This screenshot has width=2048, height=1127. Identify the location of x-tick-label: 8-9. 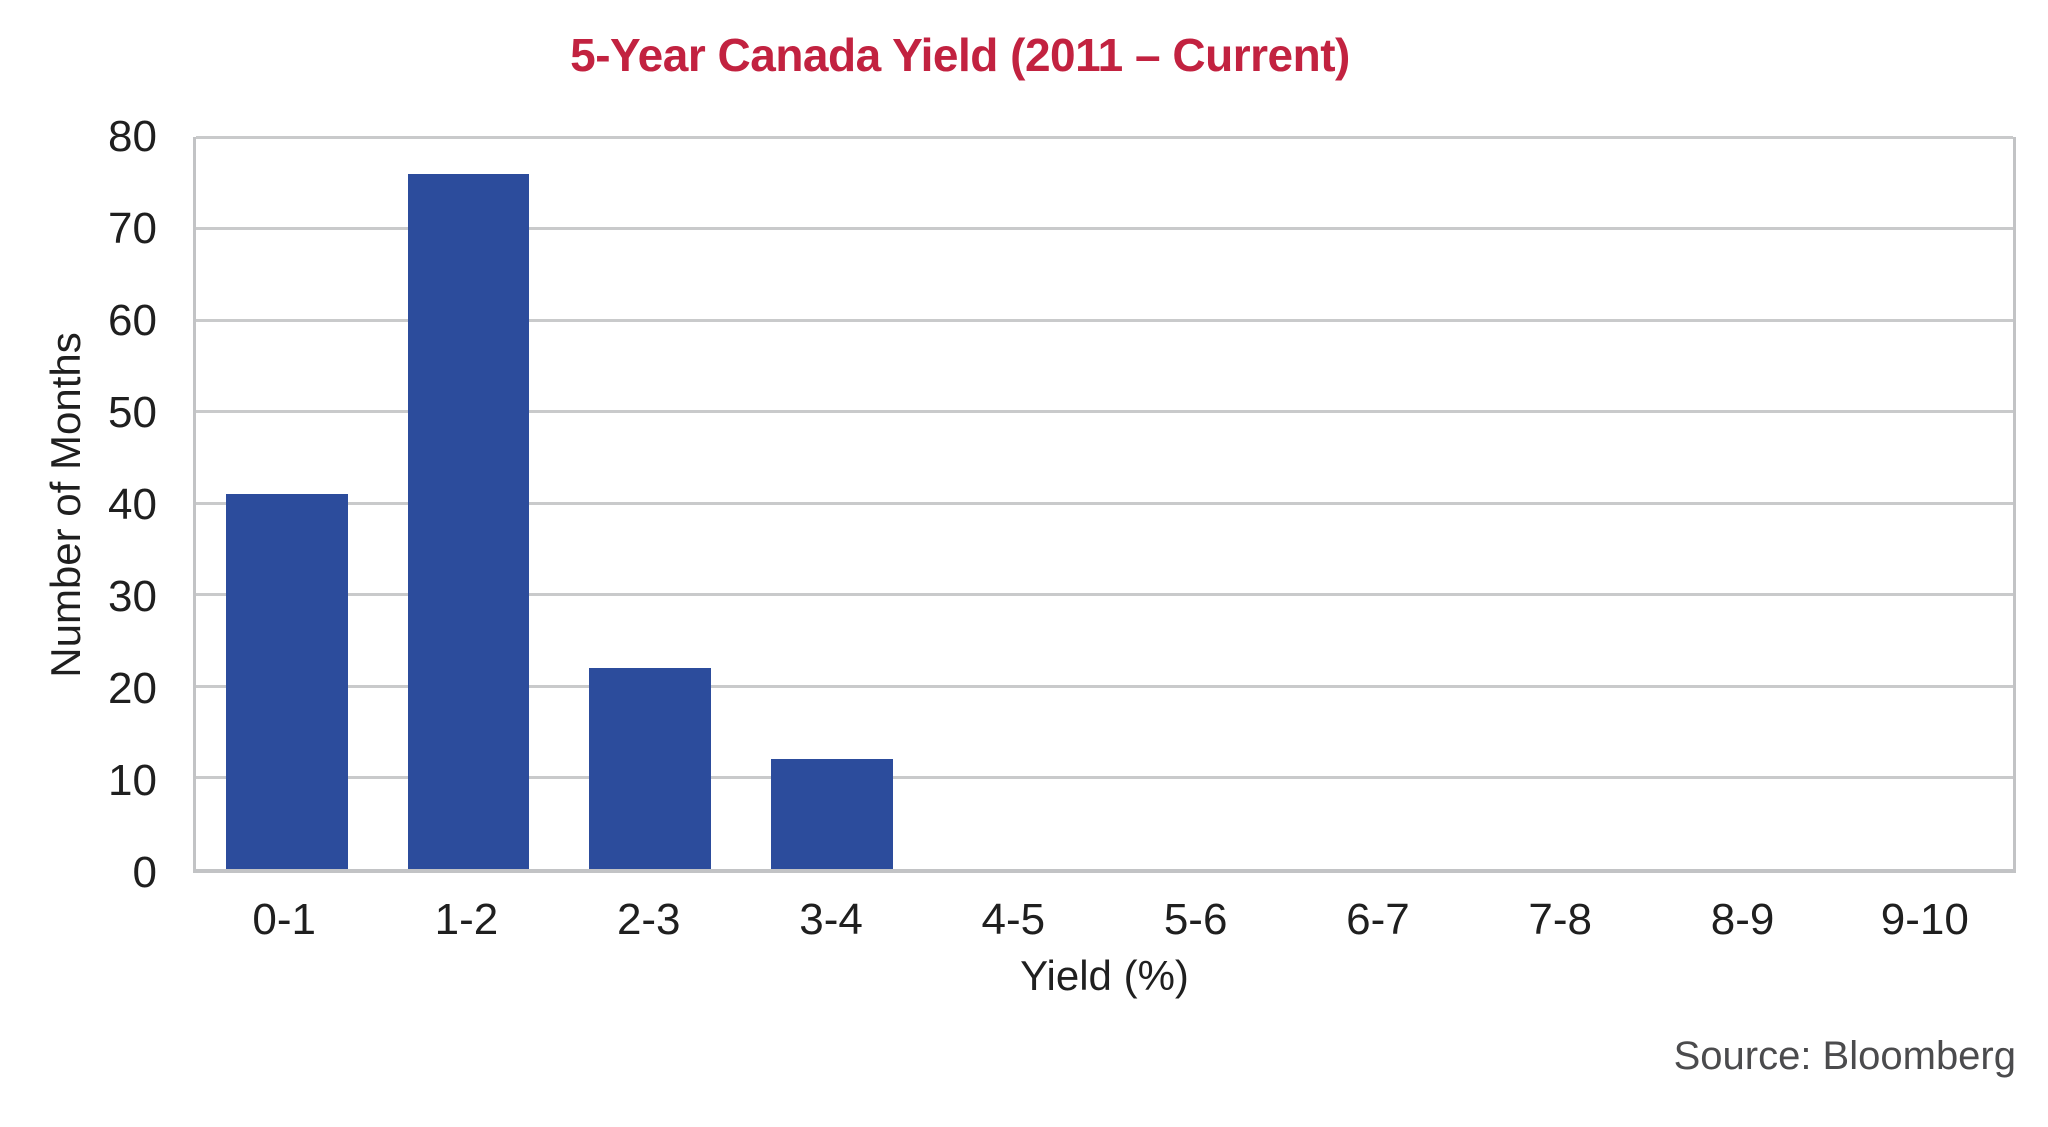
(1742, 919).